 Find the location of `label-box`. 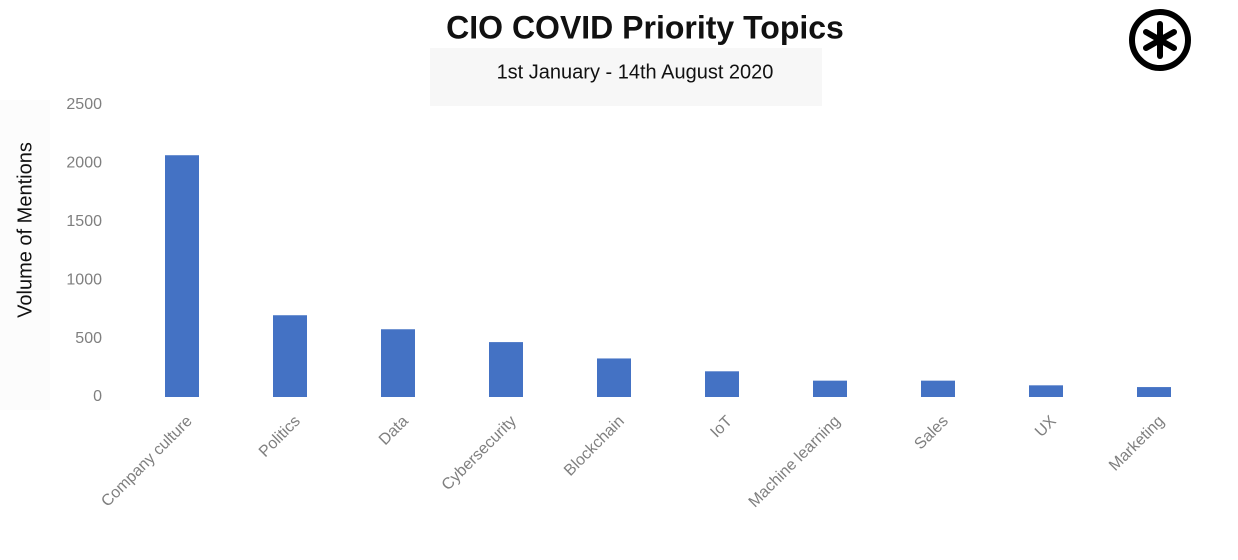

label-box is located at coordinates (25, 255).